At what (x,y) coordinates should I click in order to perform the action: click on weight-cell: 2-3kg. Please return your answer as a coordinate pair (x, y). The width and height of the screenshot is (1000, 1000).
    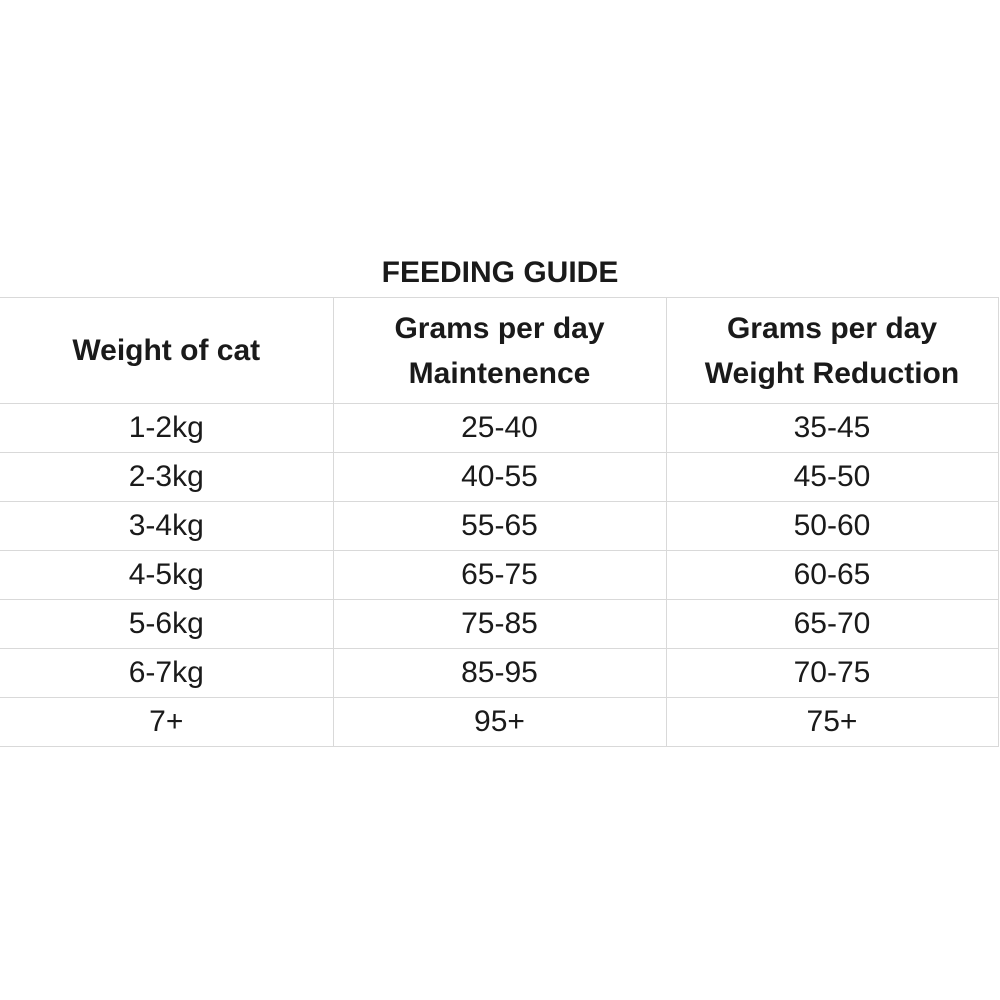
    Looking at the image, I should click on (167, 477).